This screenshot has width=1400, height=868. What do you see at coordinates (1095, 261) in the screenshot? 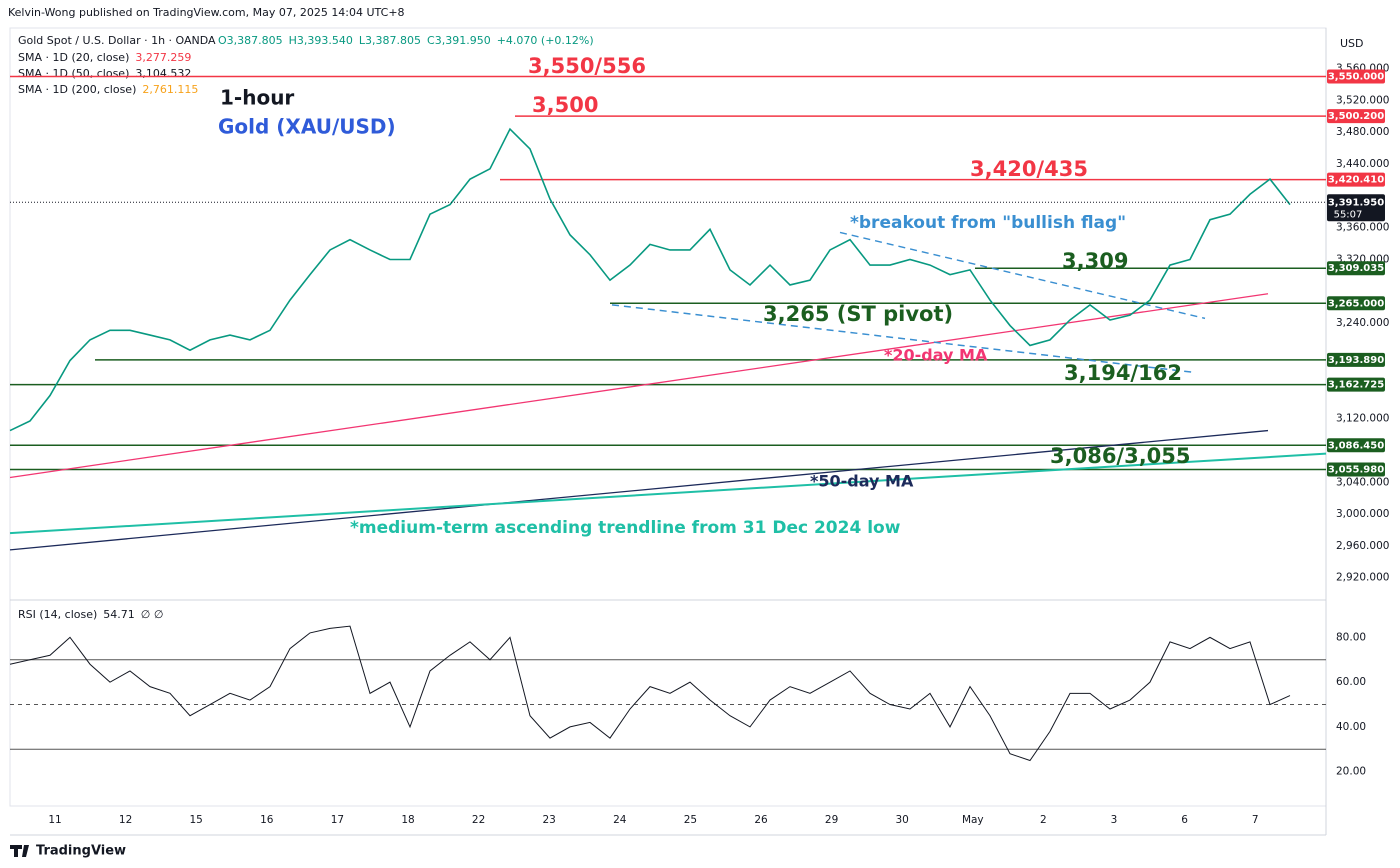
I see `annotation: 3,309` at bounding box center [1095, 261].